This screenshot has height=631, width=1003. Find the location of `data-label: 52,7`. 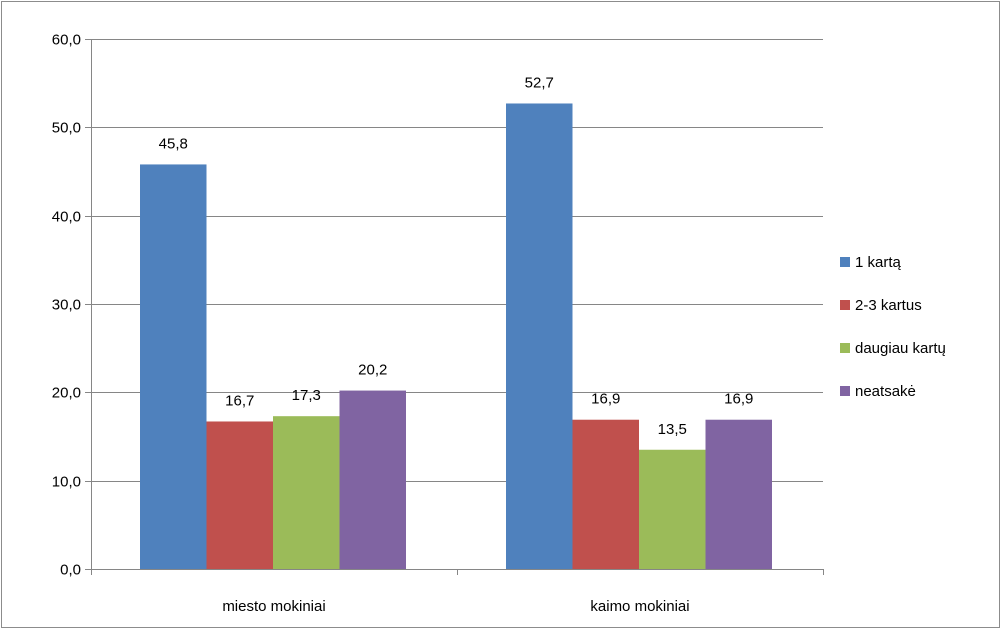

data-label: 52,7 is located at coordinates (539, 82).